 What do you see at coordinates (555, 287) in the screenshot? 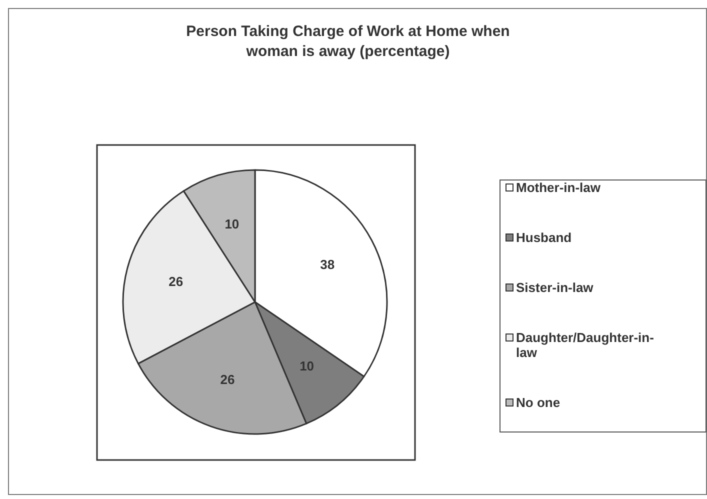
I see `legend-label: Sister-in-law` at bounding box center [555, 287].